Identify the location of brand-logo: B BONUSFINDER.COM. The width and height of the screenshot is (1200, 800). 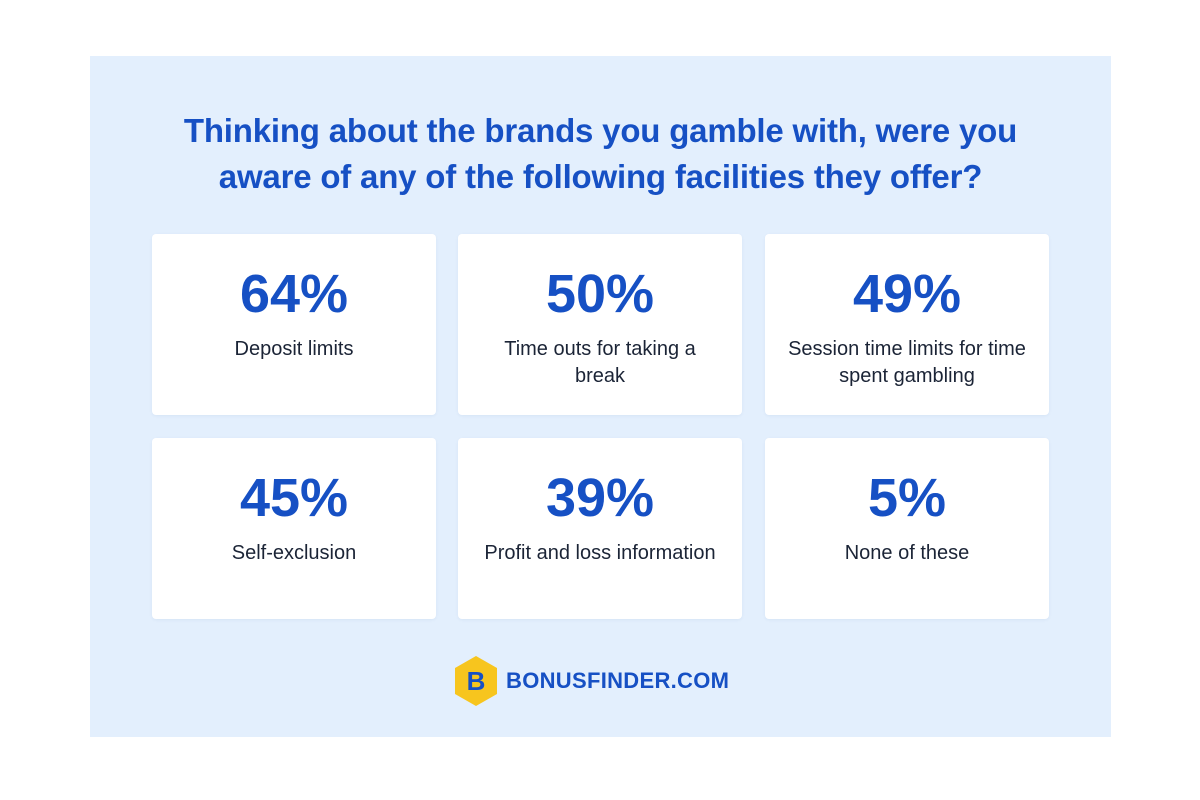
(590, 681).